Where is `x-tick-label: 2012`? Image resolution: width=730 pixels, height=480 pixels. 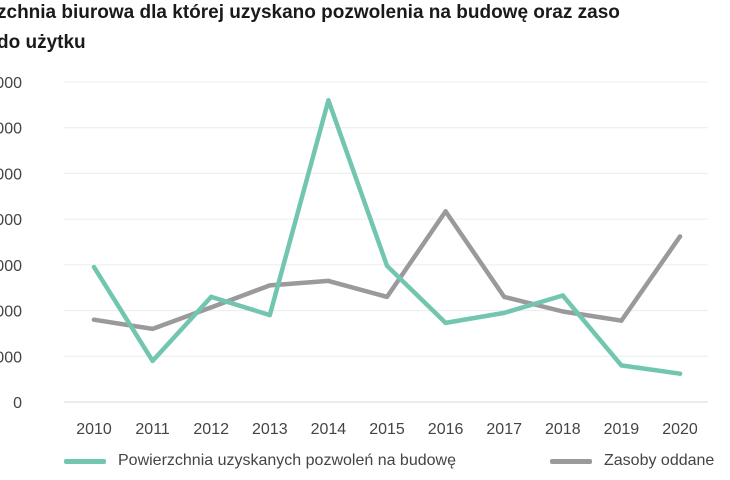 x-tick-label: 2012 is located at coordinates (211, 429).